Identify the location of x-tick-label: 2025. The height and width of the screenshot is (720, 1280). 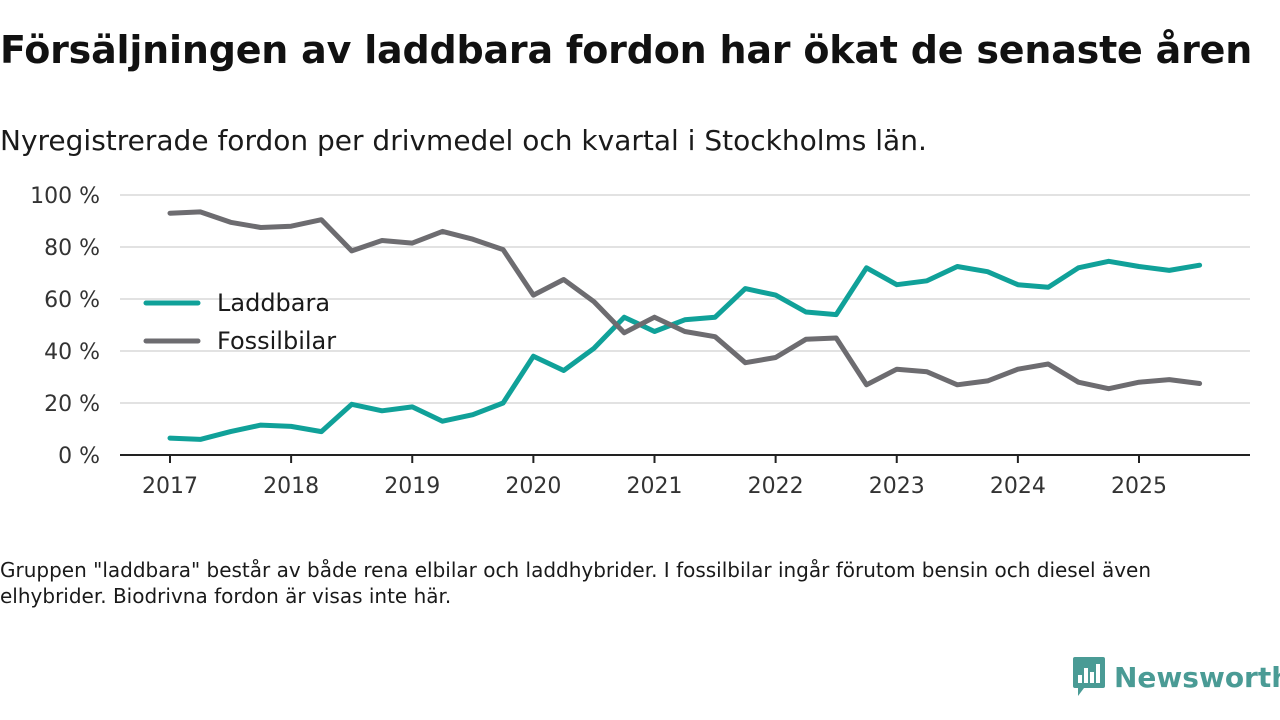
(1139, 486).